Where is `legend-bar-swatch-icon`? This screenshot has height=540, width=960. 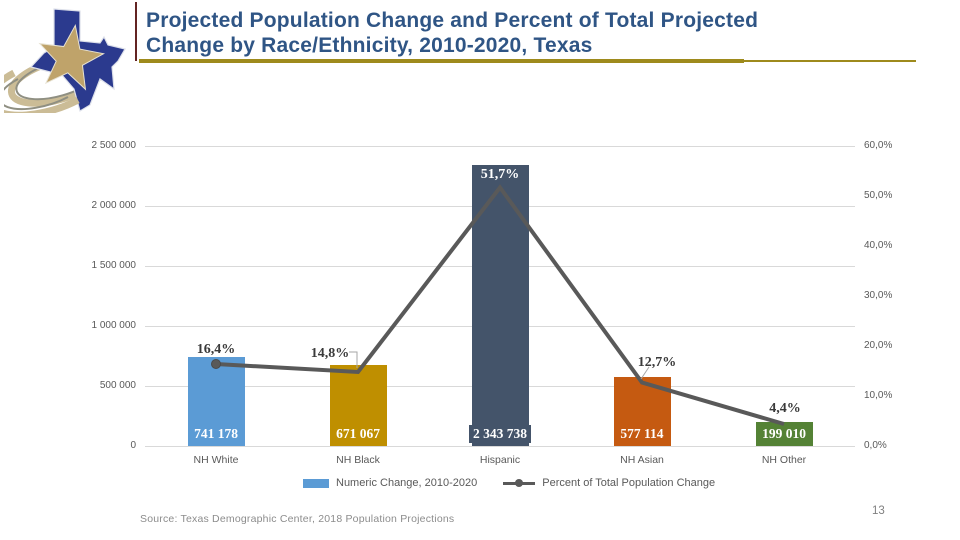 legend-bar-swatch-icon is located at coordinates (316, 483).